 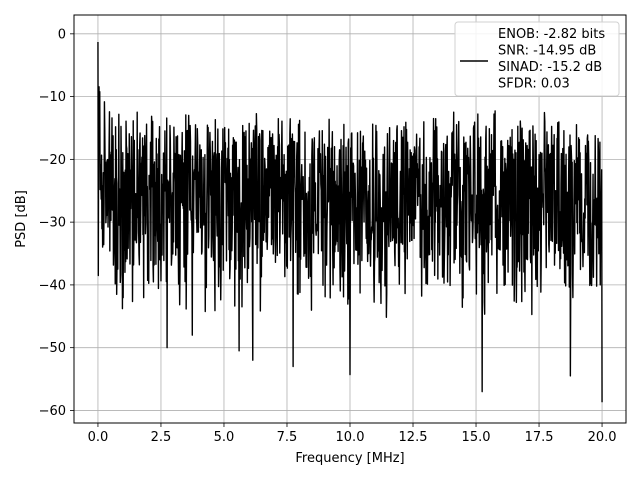 I want to click on y-axis-ticks: 0 −10 −20 −30 −40 −50 −60, so click(x=56, y=223).